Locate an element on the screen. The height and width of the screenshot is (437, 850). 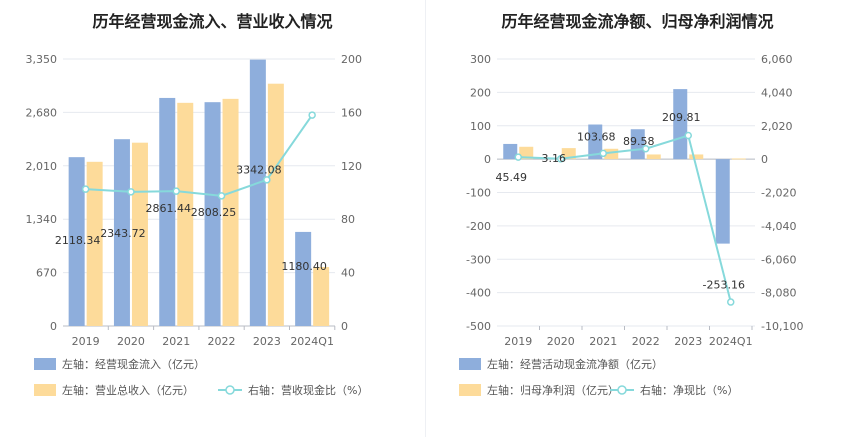
y-right-tick-label: 200 is located at coordinates (351, 59).